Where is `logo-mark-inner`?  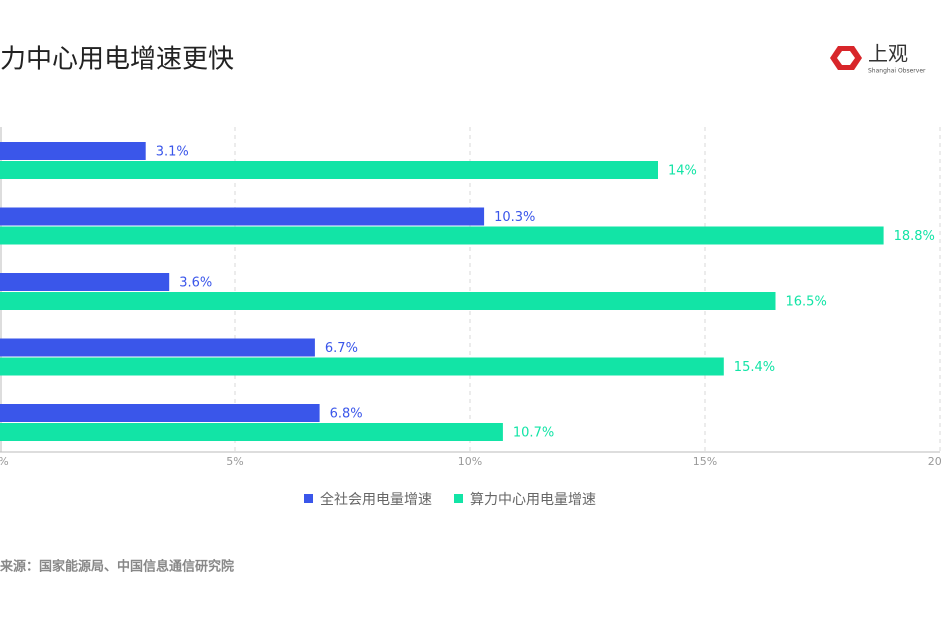
logo-mark-inner is located at coordinates (846, 58).